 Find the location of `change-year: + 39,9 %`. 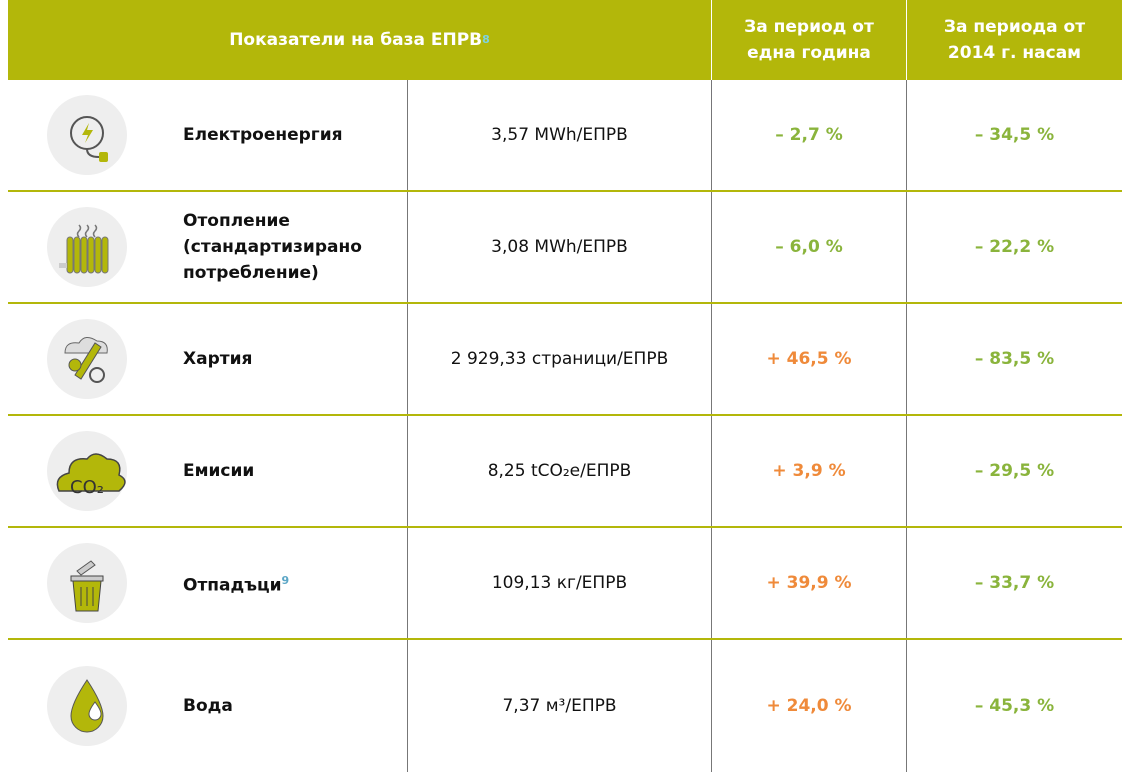

change-year: + 39,9 % is located at coordinates (809, 583).